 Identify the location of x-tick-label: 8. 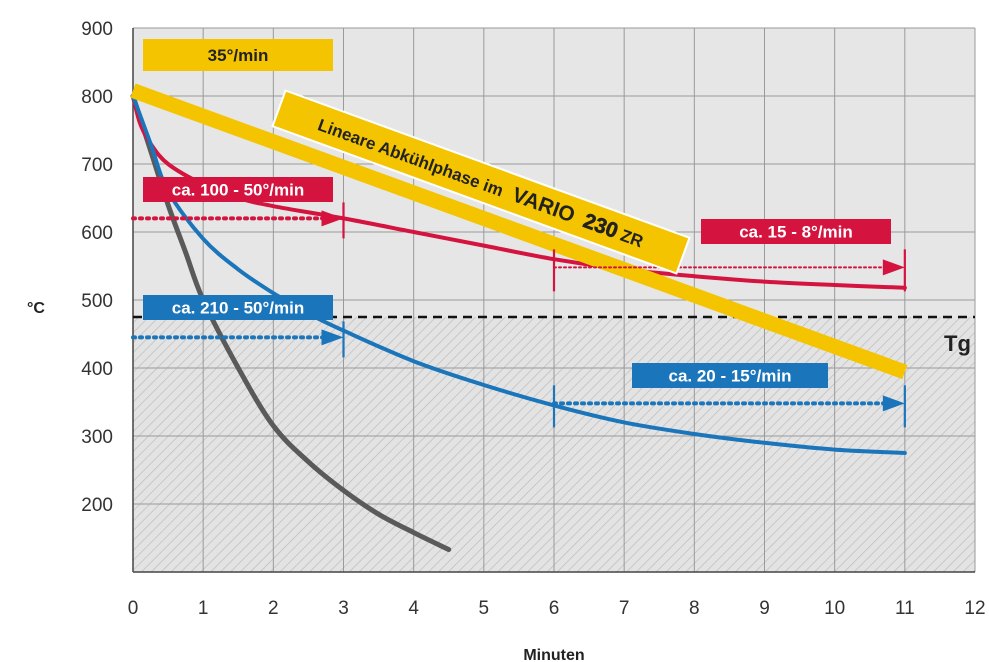
(694, 608).